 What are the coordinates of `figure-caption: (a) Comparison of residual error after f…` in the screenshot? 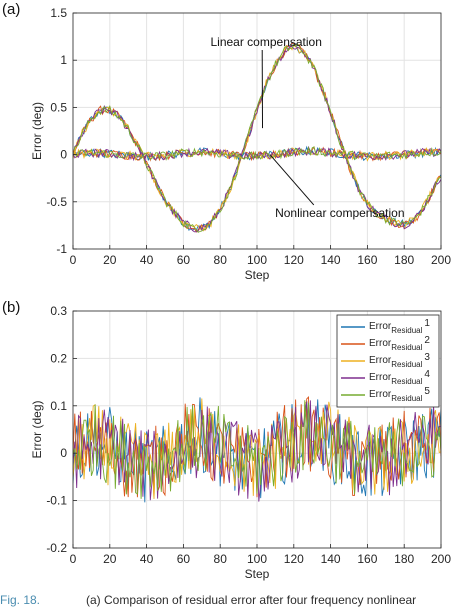 It's located at (251, 600).